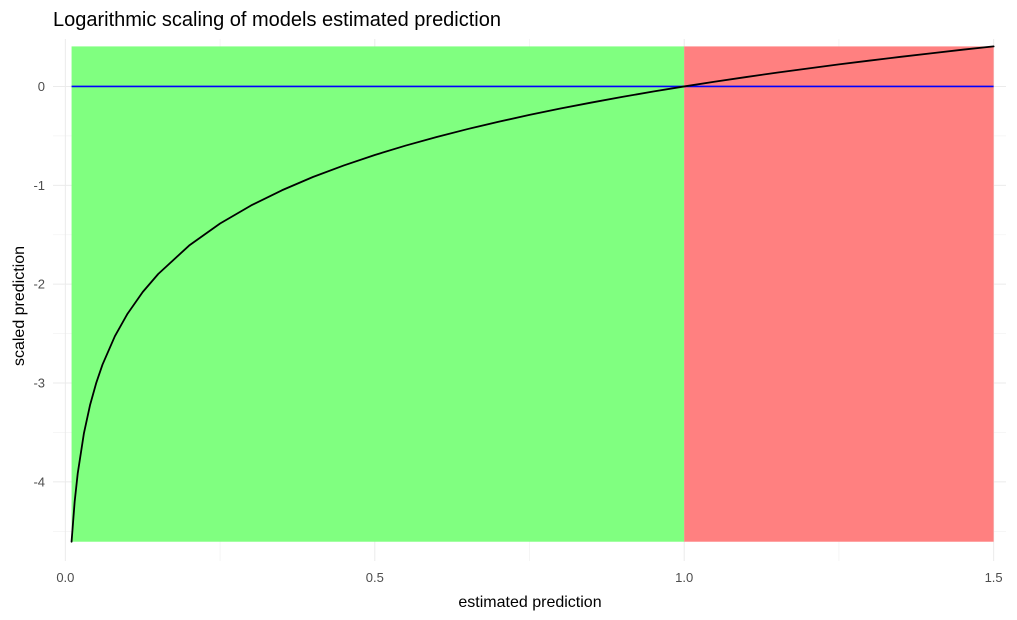 The image size is (1017, 620). What do you see at coordinates (39, 185) in the screenshot?
I see `y-tick-label-1: -1` at bounding box center [39, 185].